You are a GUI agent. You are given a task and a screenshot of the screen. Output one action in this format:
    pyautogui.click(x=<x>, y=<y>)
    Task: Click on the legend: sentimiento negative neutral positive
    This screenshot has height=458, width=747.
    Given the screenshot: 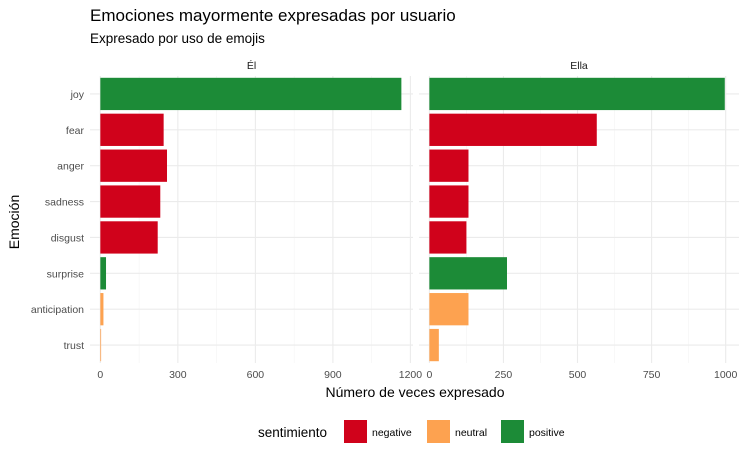 What is the action you would take?
    pyautogui.click(x=411, y=431)
    